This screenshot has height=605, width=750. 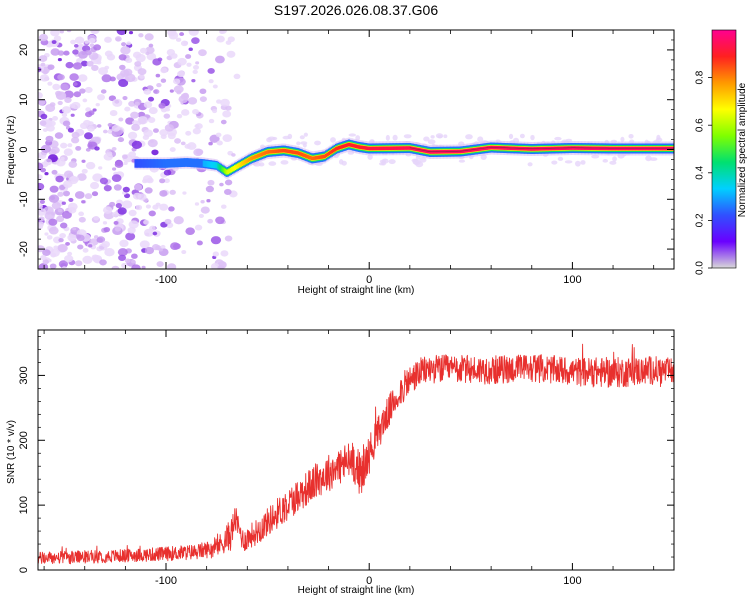 What do you see at coordinates (24, 249) in the screenshot?
I see `spectrogram-y-tick-label: -20` at bounding box center [24, 249].